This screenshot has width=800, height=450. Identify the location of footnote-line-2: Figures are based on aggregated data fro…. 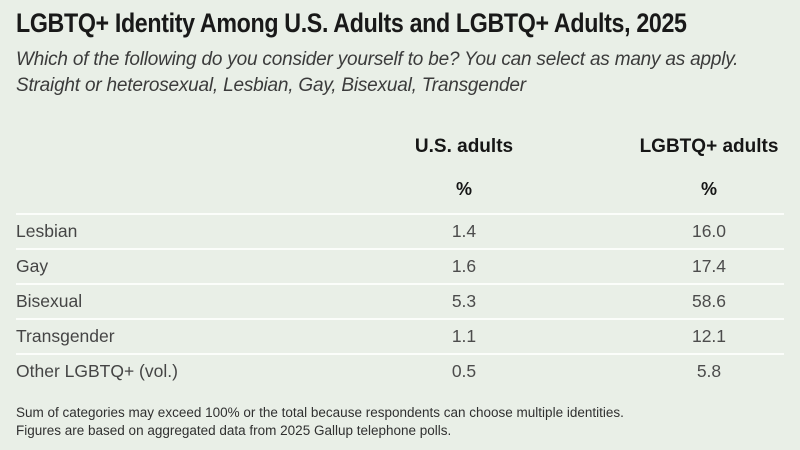
(234, 431).